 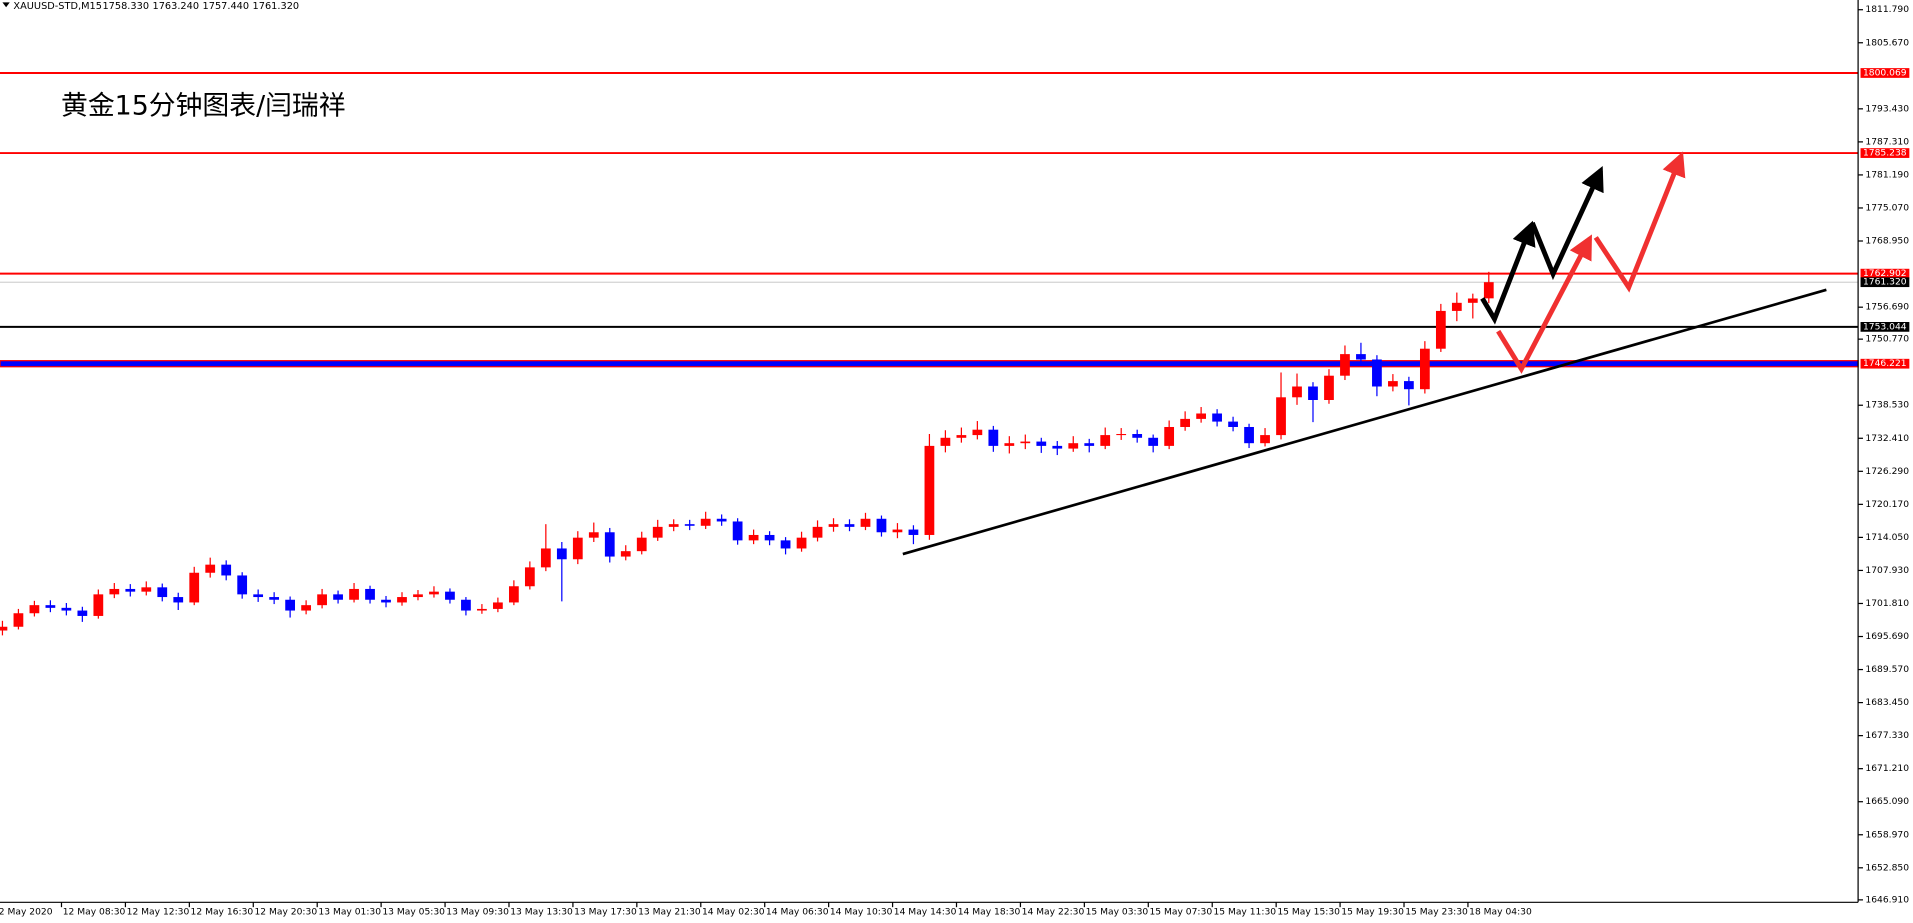 I want to click on level-label: 1761.320, so click(x=1885, y=283).